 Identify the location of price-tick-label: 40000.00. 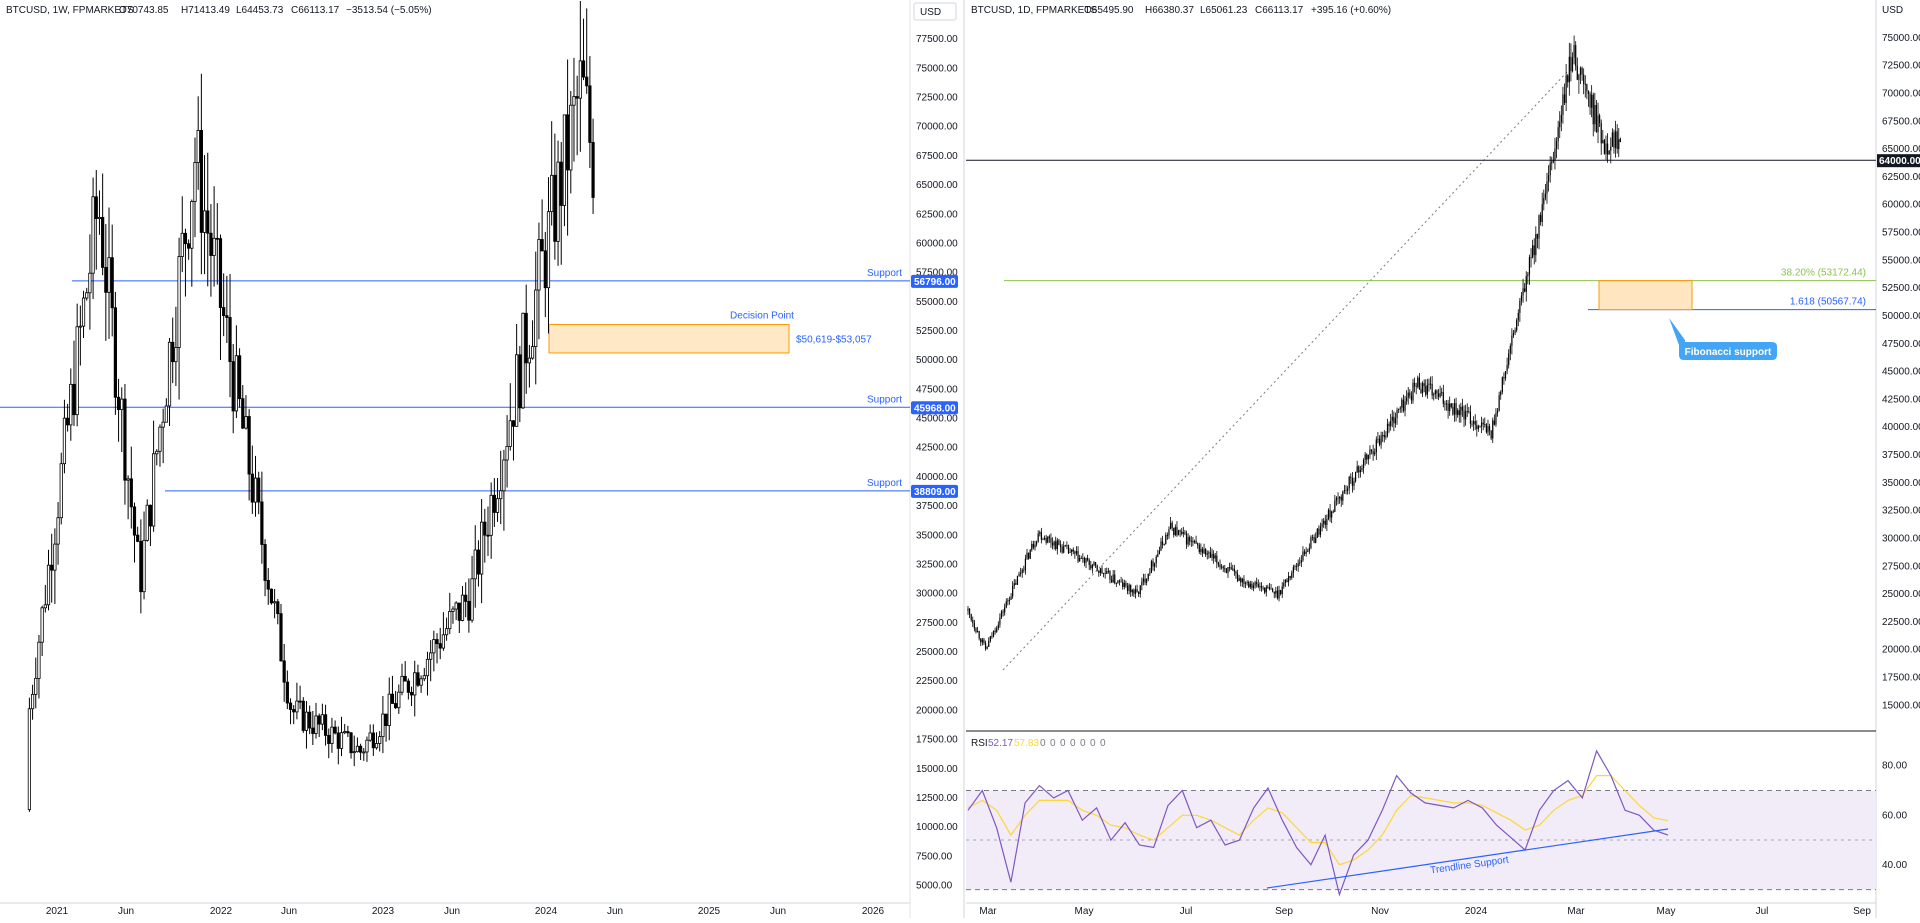
(937, 477).